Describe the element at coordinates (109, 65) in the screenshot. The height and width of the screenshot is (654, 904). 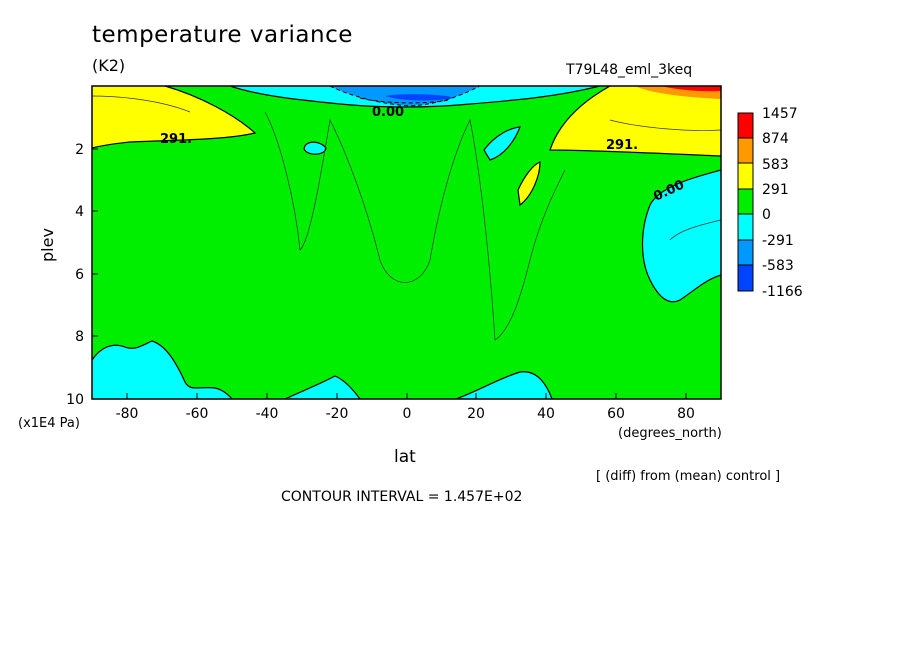
I see `chart-units: (K2)` at that location.